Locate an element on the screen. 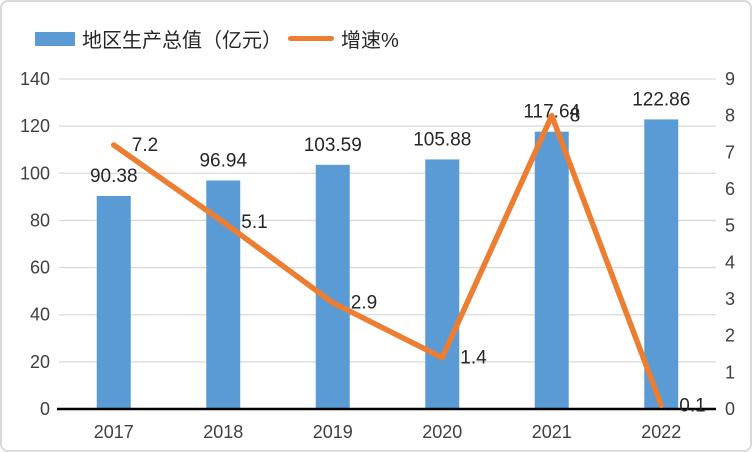  line-value-label: 5.1 is located at coordinates (254, 222).